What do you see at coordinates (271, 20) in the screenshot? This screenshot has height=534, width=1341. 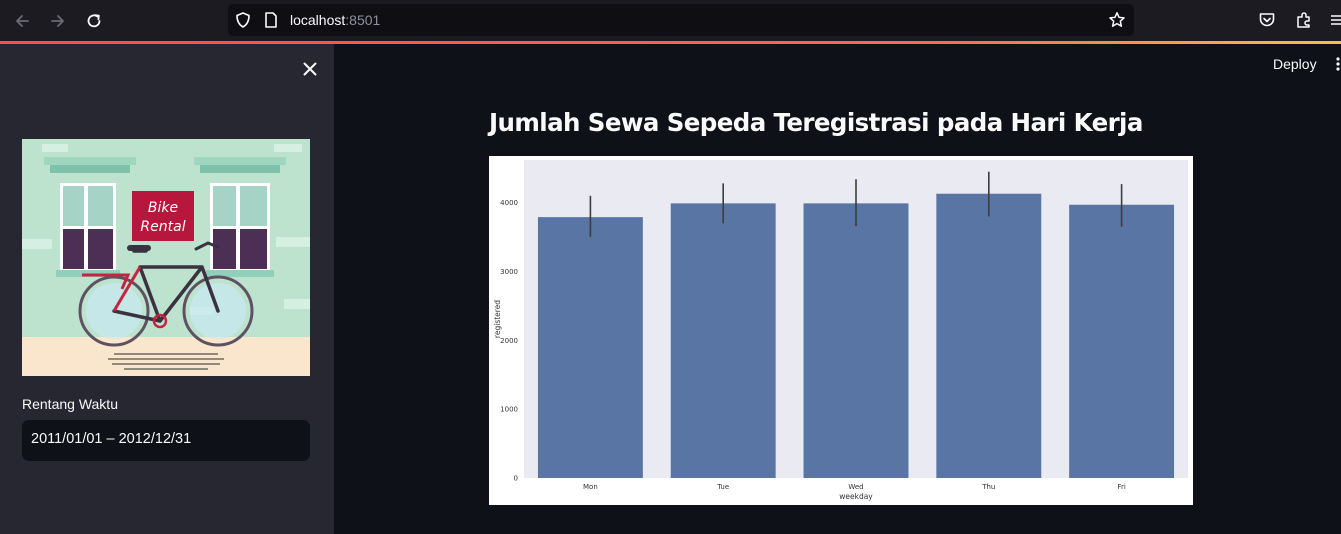 I see `page-icon` at bounding box center [271, 20].